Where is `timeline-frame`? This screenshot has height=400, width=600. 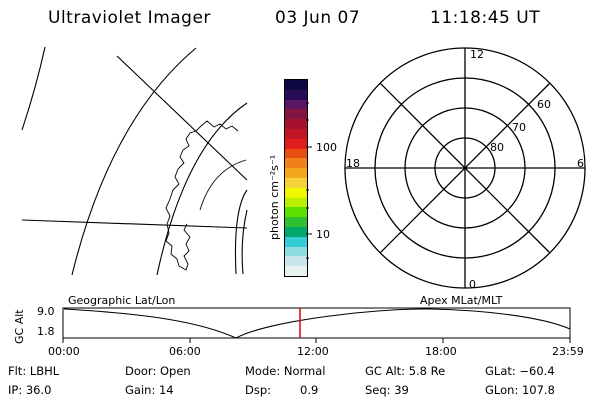 timeline-frame is located at coordinates (316, 323).